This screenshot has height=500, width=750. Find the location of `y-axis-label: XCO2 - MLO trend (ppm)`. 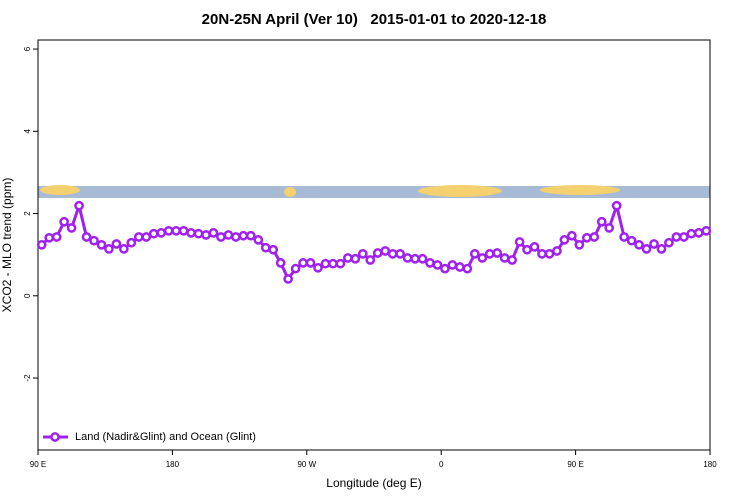

y-axis-label: XCO2 - MLO trend (ppm) is located at coordinates (7, 245).